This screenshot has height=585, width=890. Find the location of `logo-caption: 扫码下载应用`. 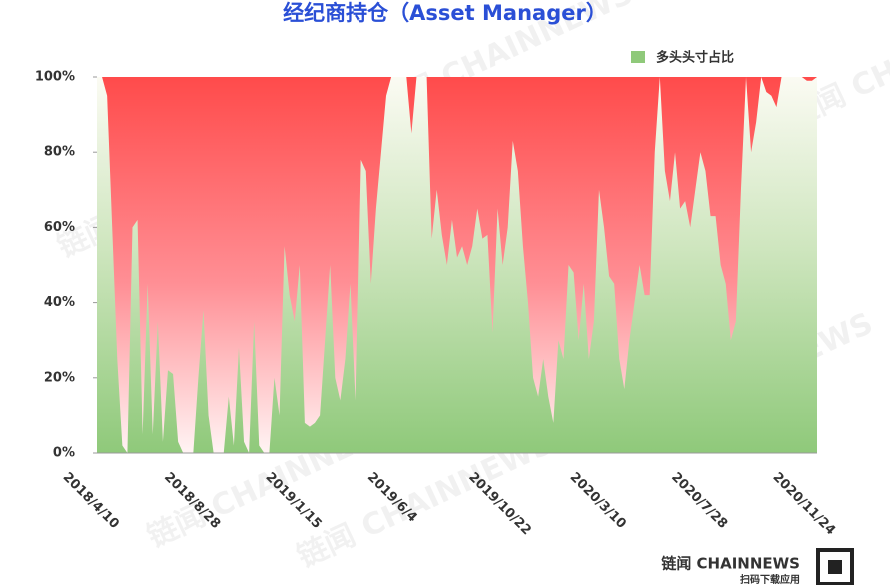

logo-caption: 扫码下载应用 is located at coordinates (770, 579).